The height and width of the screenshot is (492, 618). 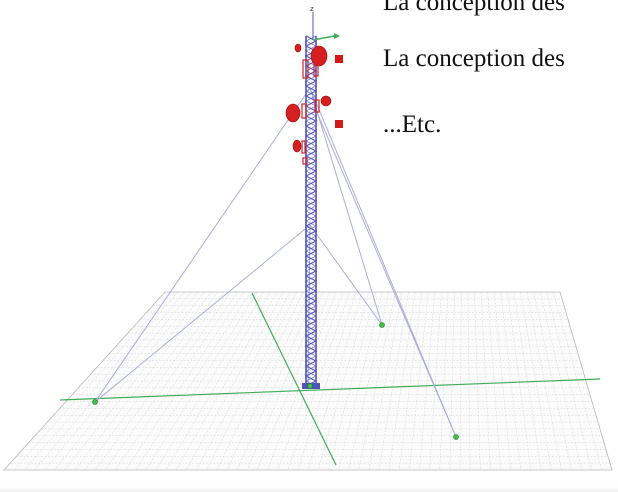 I want to click on y-axis-arrow, so click(x=323, y=38).